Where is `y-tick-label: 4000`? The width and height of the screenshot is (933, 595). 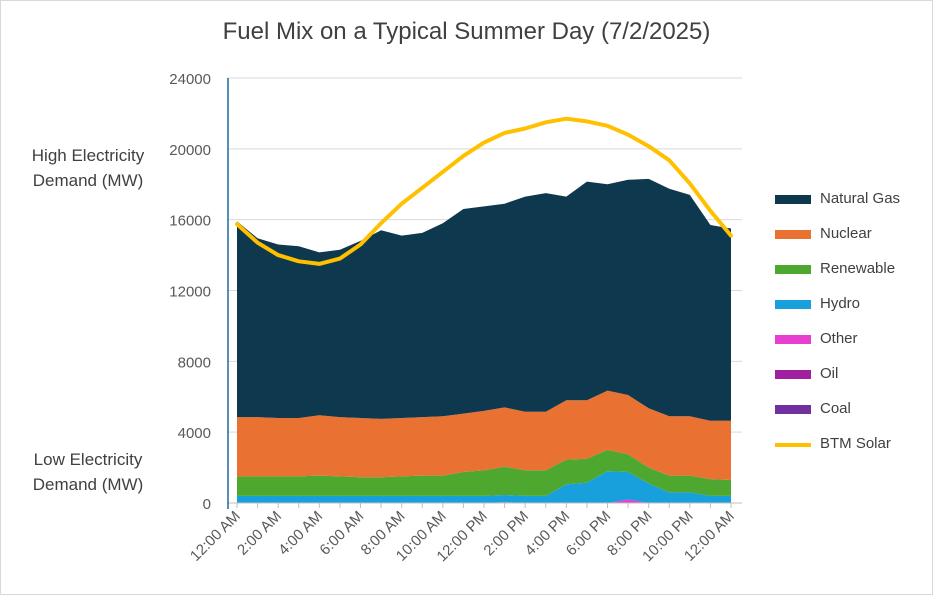
y-tick-label: 4000 is located at coordinates (194, 433).